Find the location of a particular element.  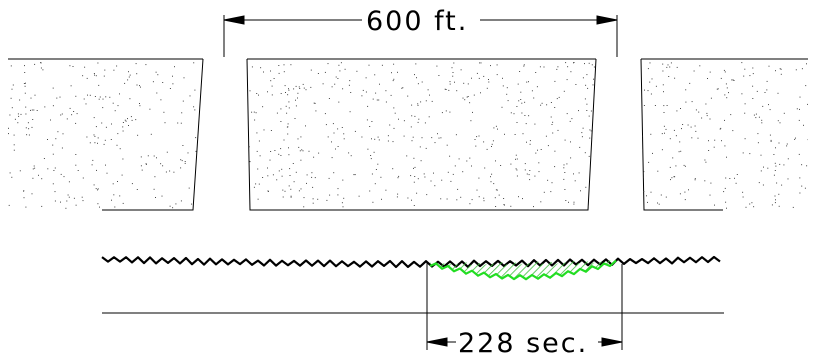

top-dimension-arrow-left is located at coordinates (234, 20).